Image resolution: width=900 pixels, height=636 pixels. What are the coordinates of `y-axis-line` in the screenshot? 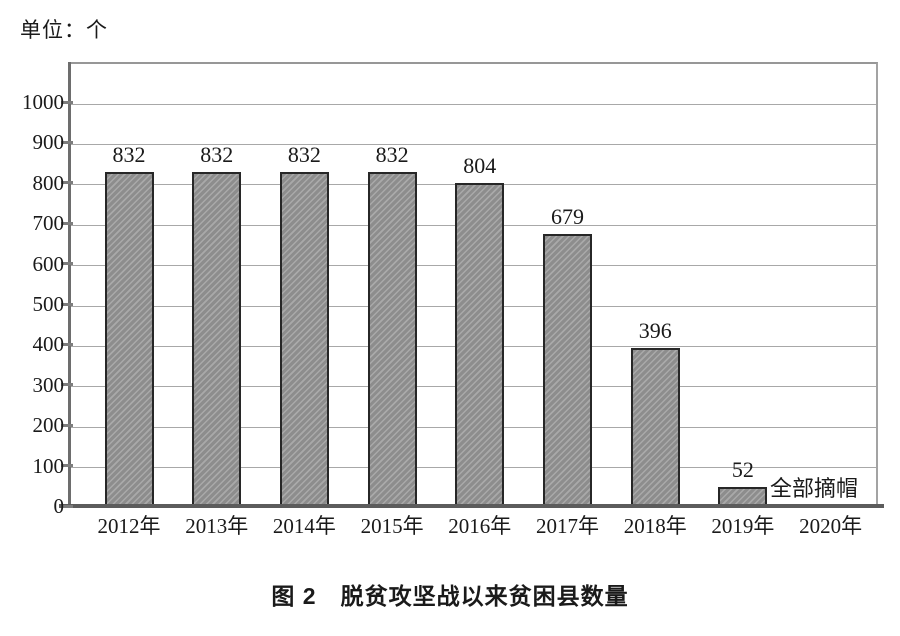 It's located at (69, 285).